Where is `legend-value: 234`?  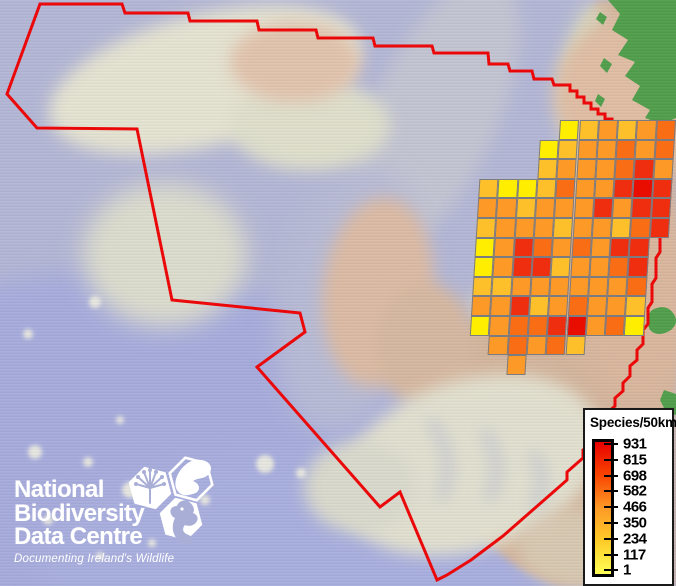 legend-value: 234 is located at coordinates (635, 539).